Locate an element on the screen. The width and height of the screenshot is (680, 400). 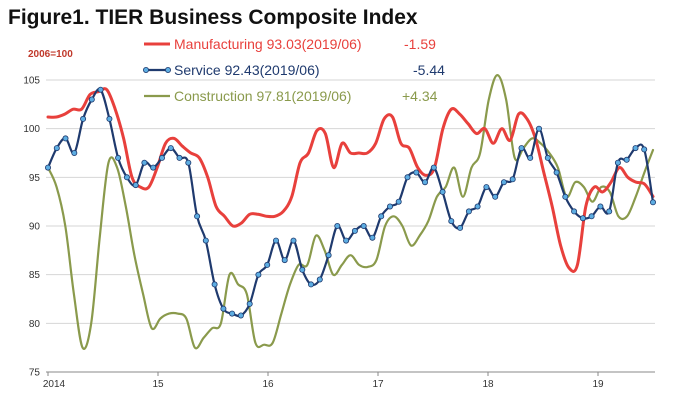
y-tick-label: 105 is located at coordinates (31, 81).